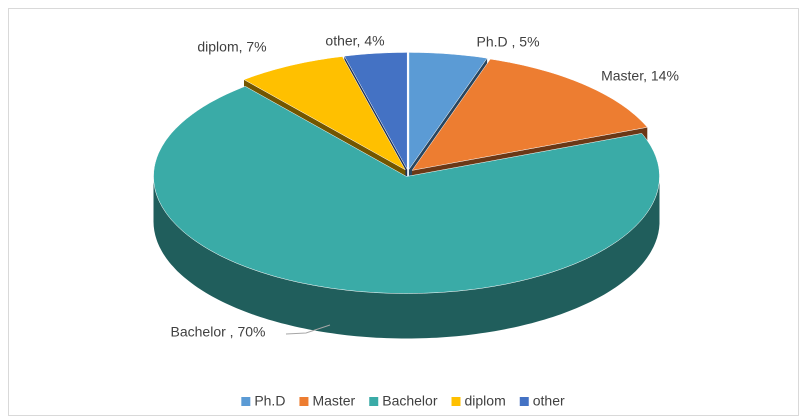 The width and height of the screenshot is (807, 419). What do you see at coordinates (269, 401) in the screenshot?
I see `legend-label: Ph.D` at bounding box center [269, 401].